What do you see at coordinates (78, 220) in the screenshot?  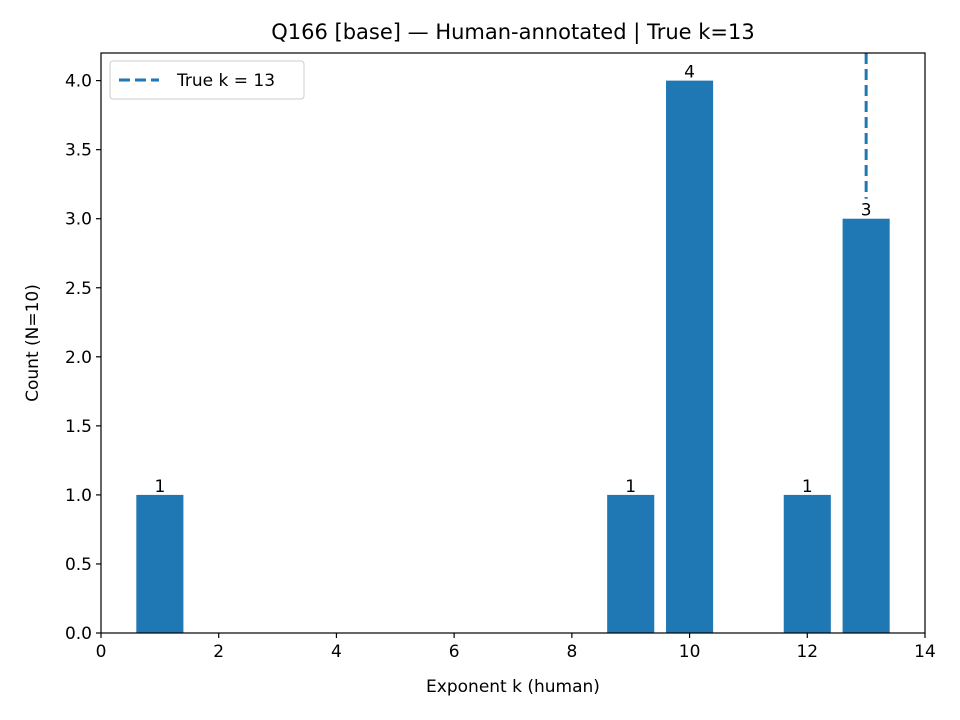 I see `y-tick-label: 3.0` at bounding box center [78, 220].